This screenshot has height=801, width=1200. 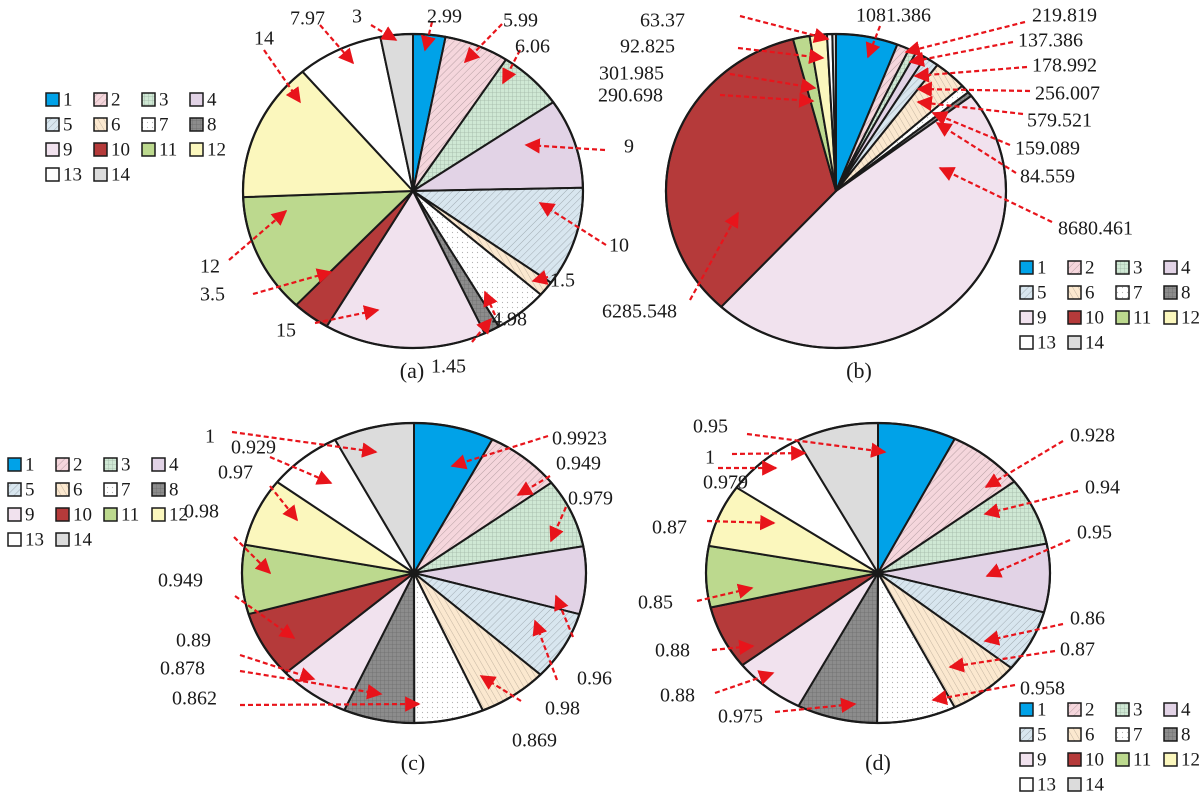 What do you see at coordinates (725, 483) in the screenshot?
I see `data-label: 0.979` at bounding box center [725, 483].